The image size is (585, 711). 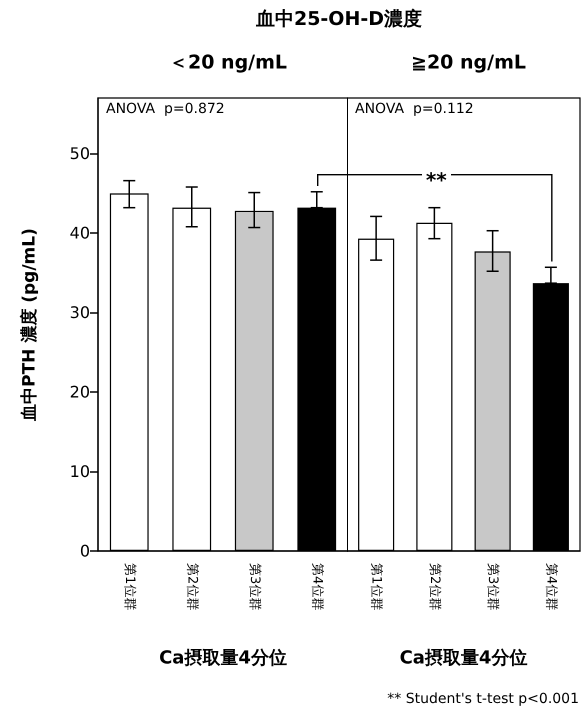 I want to click on chart-title: 血中25-OH-D濃度, so click(x=339, y=19).